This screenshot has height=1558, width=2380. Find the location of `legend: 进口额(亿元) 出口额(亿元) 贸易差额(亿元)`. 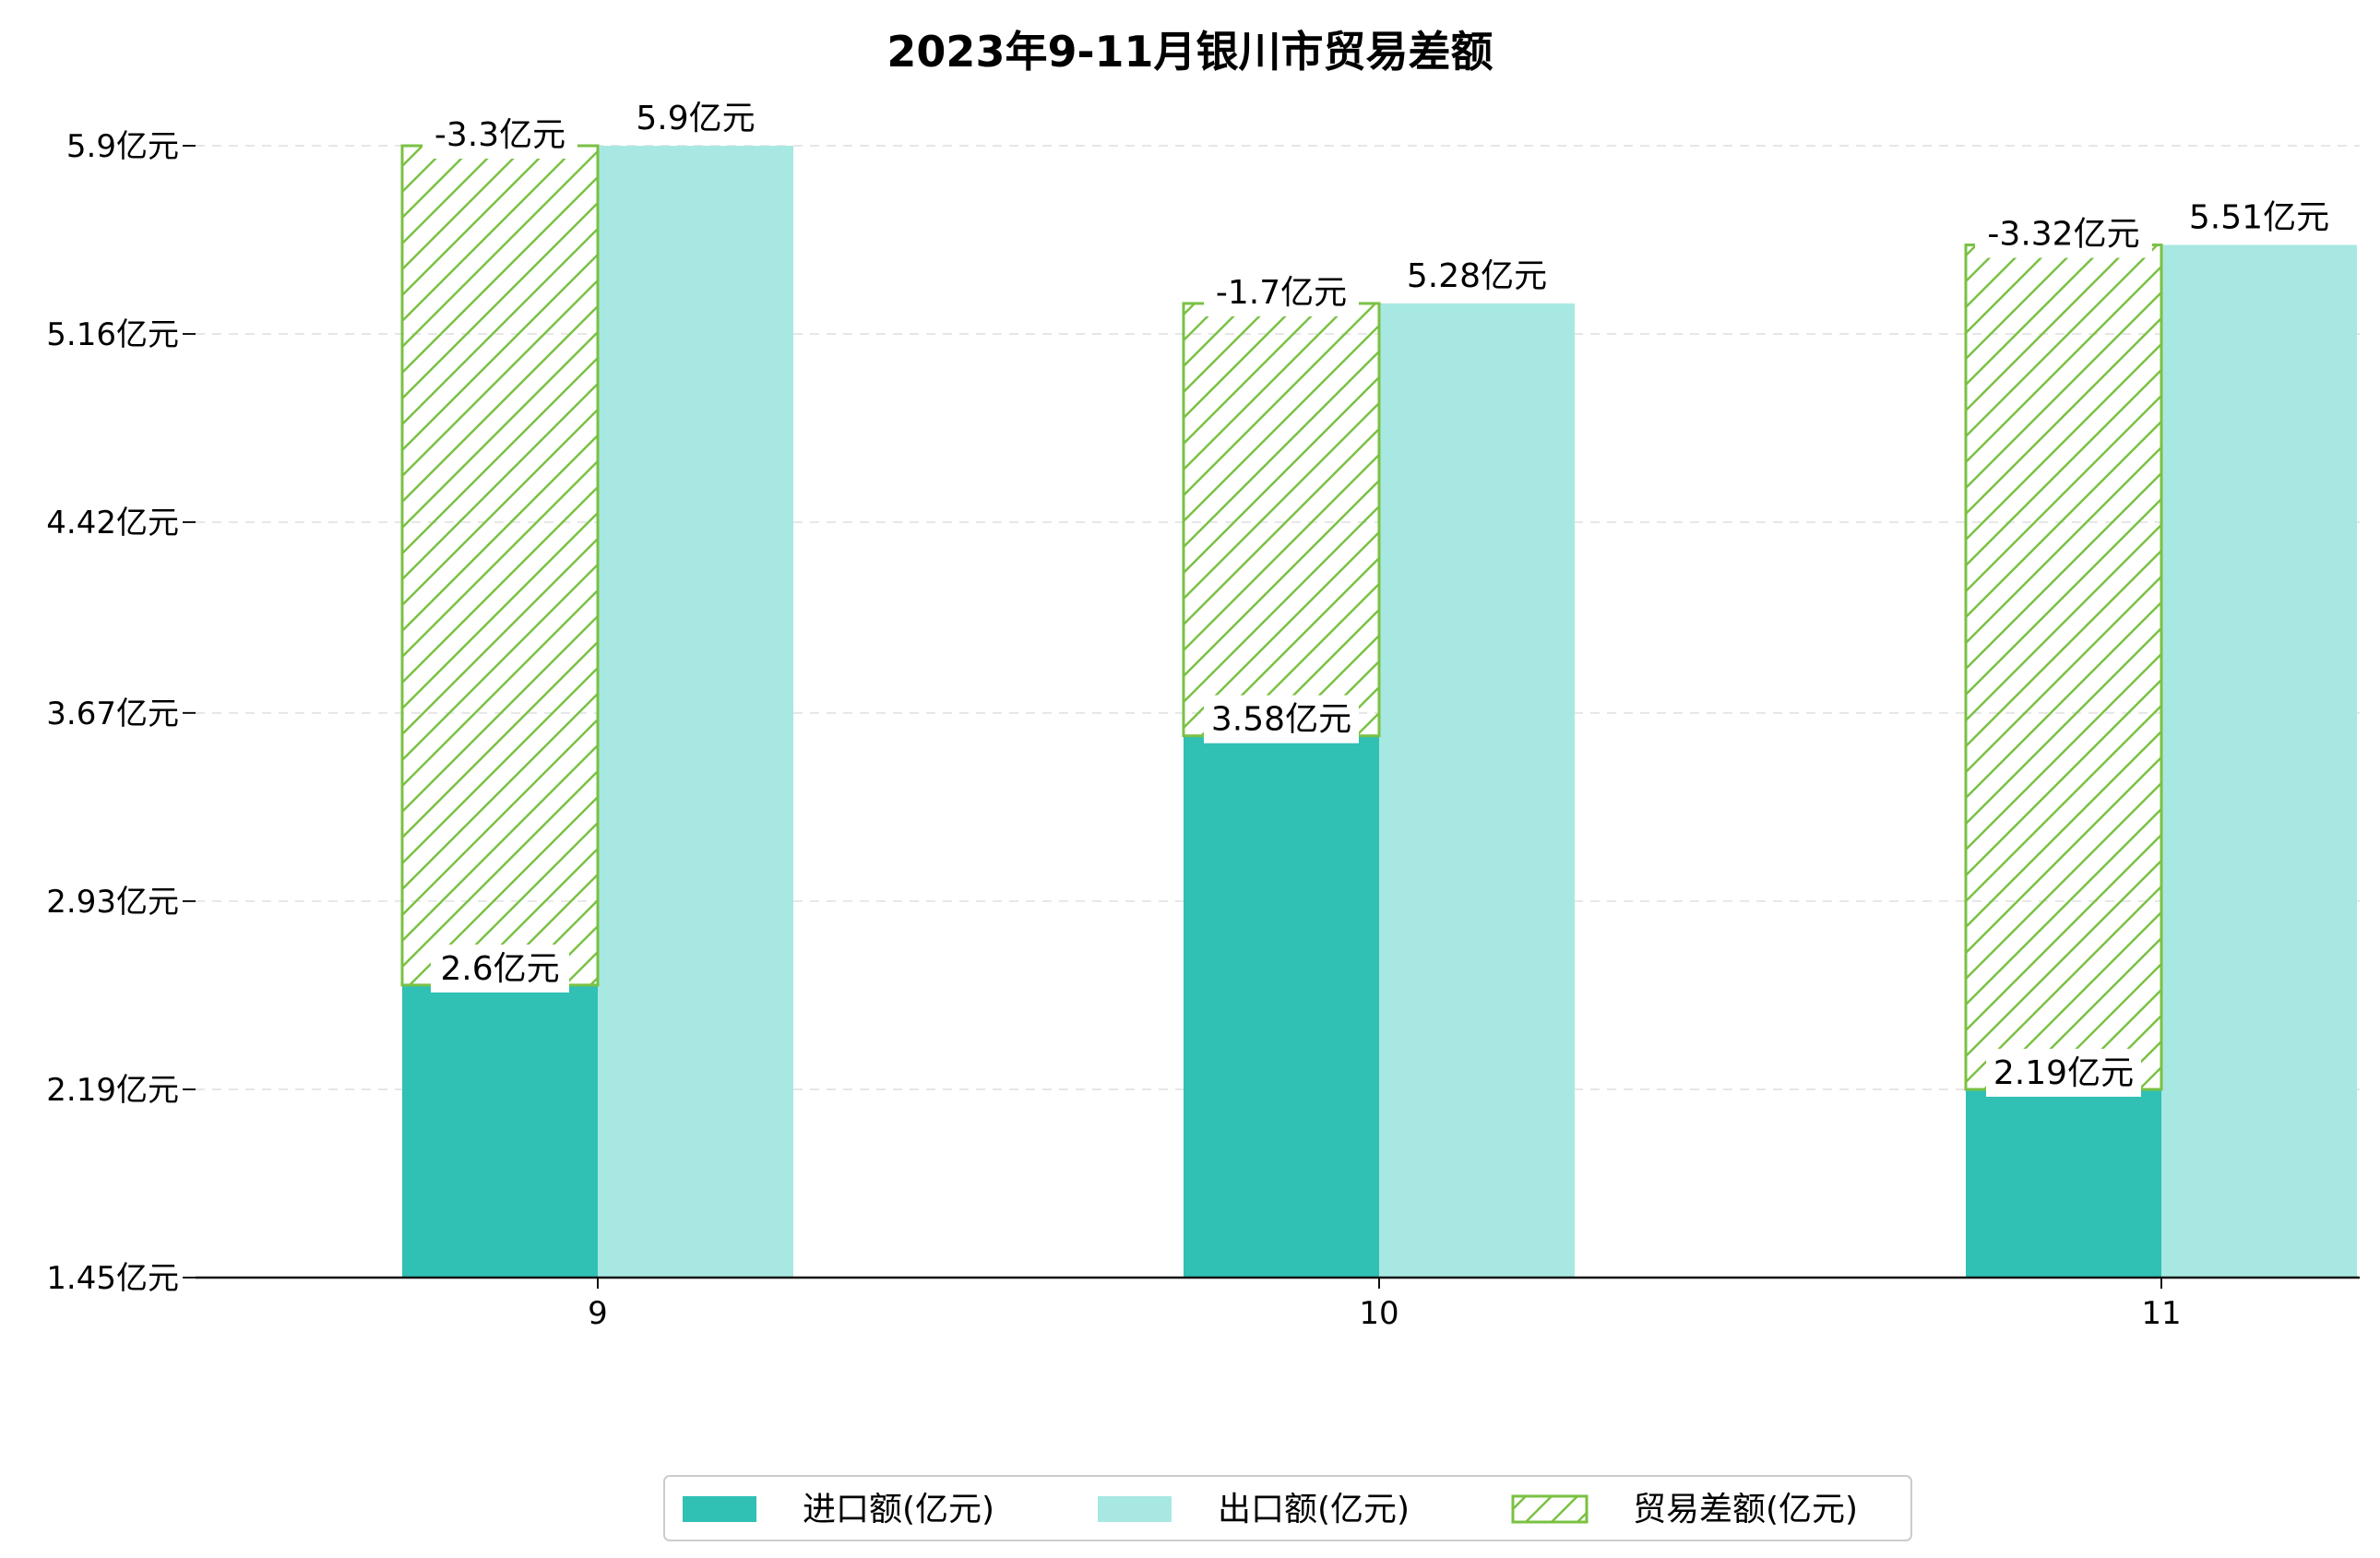

legend: 进口额(亿元) 出口额(亿元) 贸易差额(亿元) is located at coordinates (1287, 1508).